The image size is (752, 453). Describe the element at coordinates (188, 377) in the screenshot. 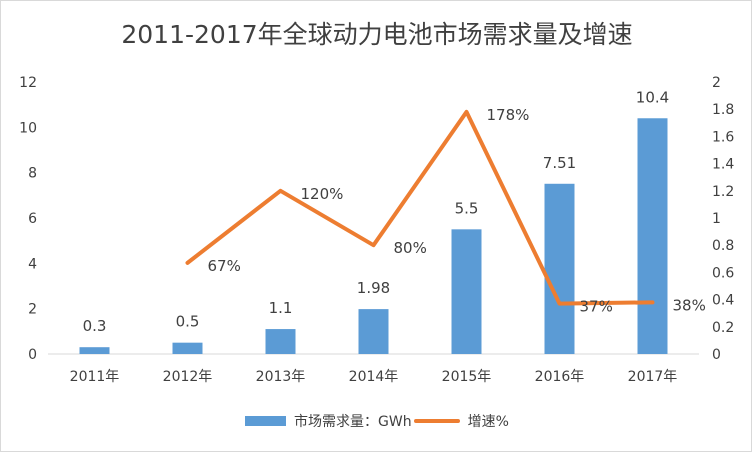

I see `x-axis-tick: 2012年` at that location.